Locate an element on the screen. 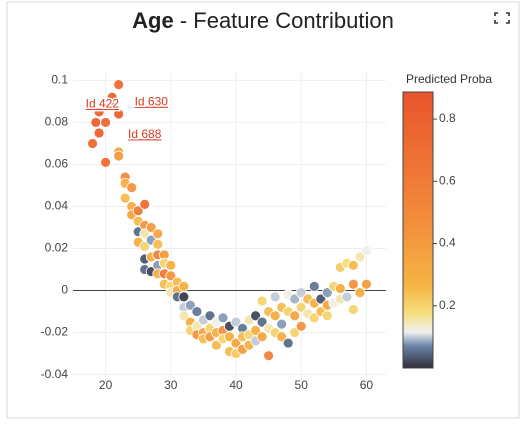  annotation: Id 688 is located at coordinates (145, 134).